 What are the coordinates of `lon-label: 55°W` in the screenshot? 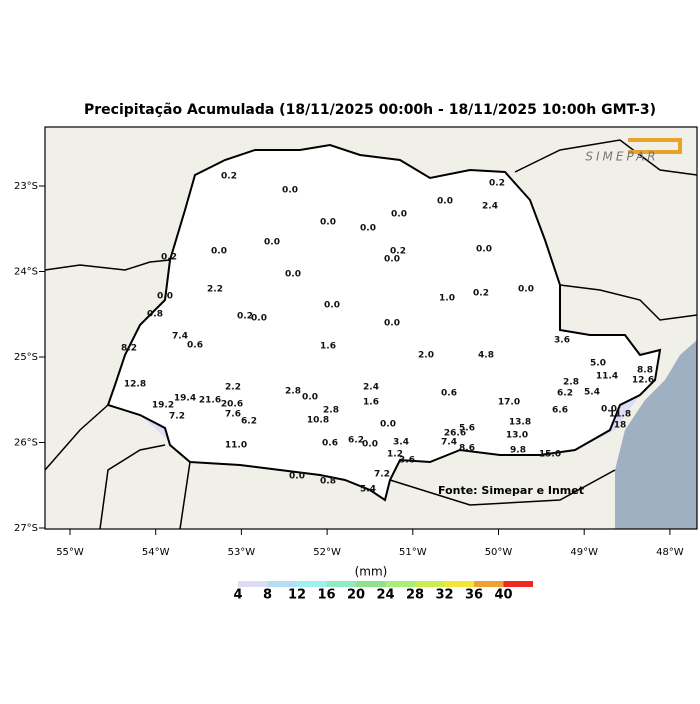 It's located at (70, 552).